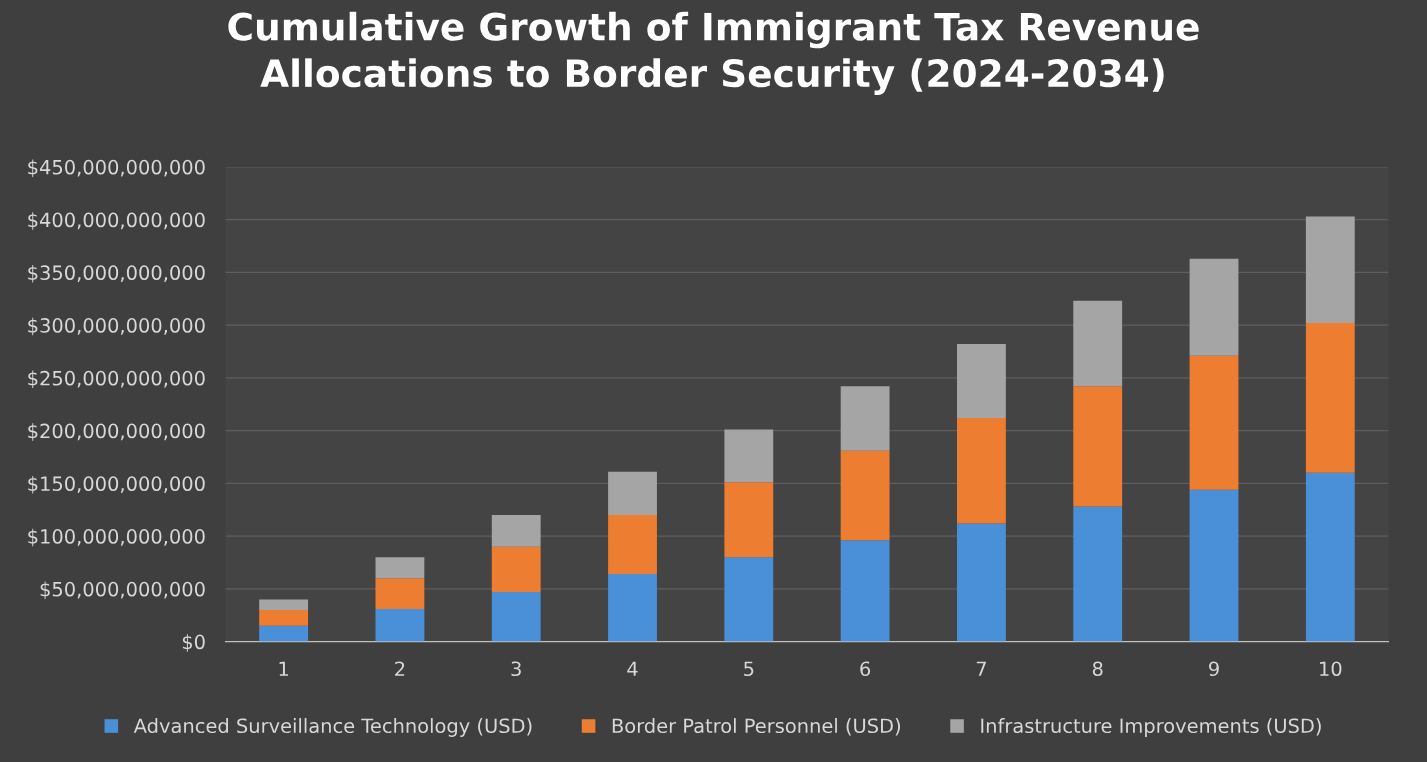 The width and height of the screenshot is (1427, 762). Describe the element at coordinates (865, 669) in the screenshot. I see `x-tick-label: 6` at that location.